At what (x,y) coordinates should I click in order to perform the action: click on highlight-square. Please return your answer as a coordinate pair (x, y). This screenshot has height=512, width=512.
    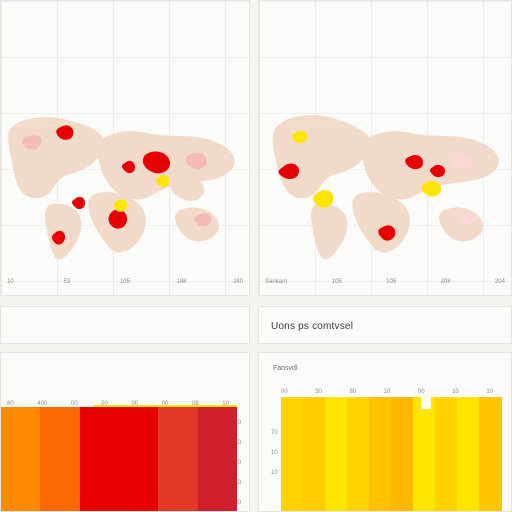
    Looking at the image, I should click on (426, 403).